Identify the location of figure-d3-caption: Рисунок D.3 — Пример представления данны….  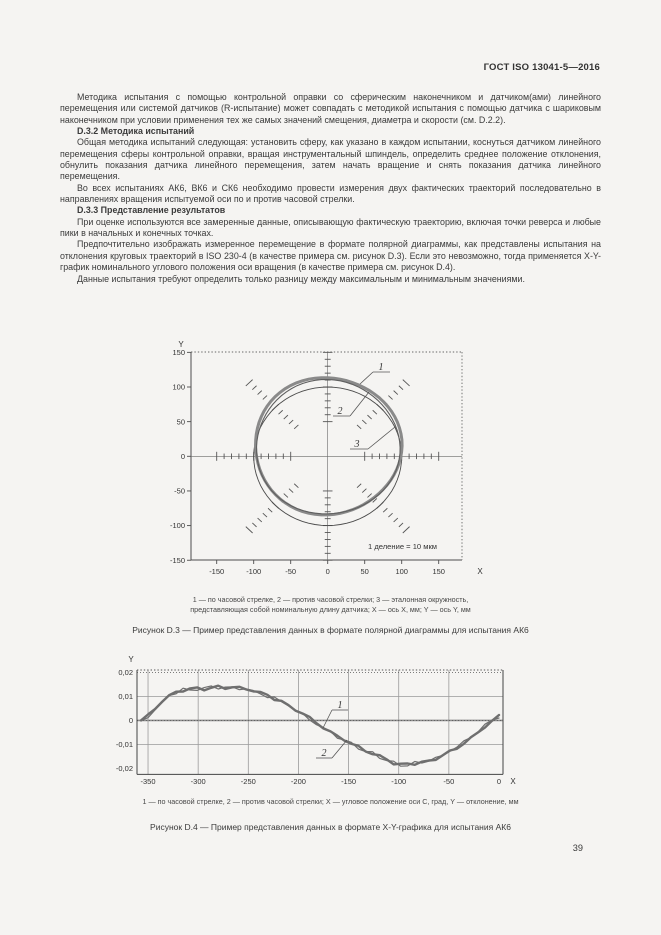
(330, 630).